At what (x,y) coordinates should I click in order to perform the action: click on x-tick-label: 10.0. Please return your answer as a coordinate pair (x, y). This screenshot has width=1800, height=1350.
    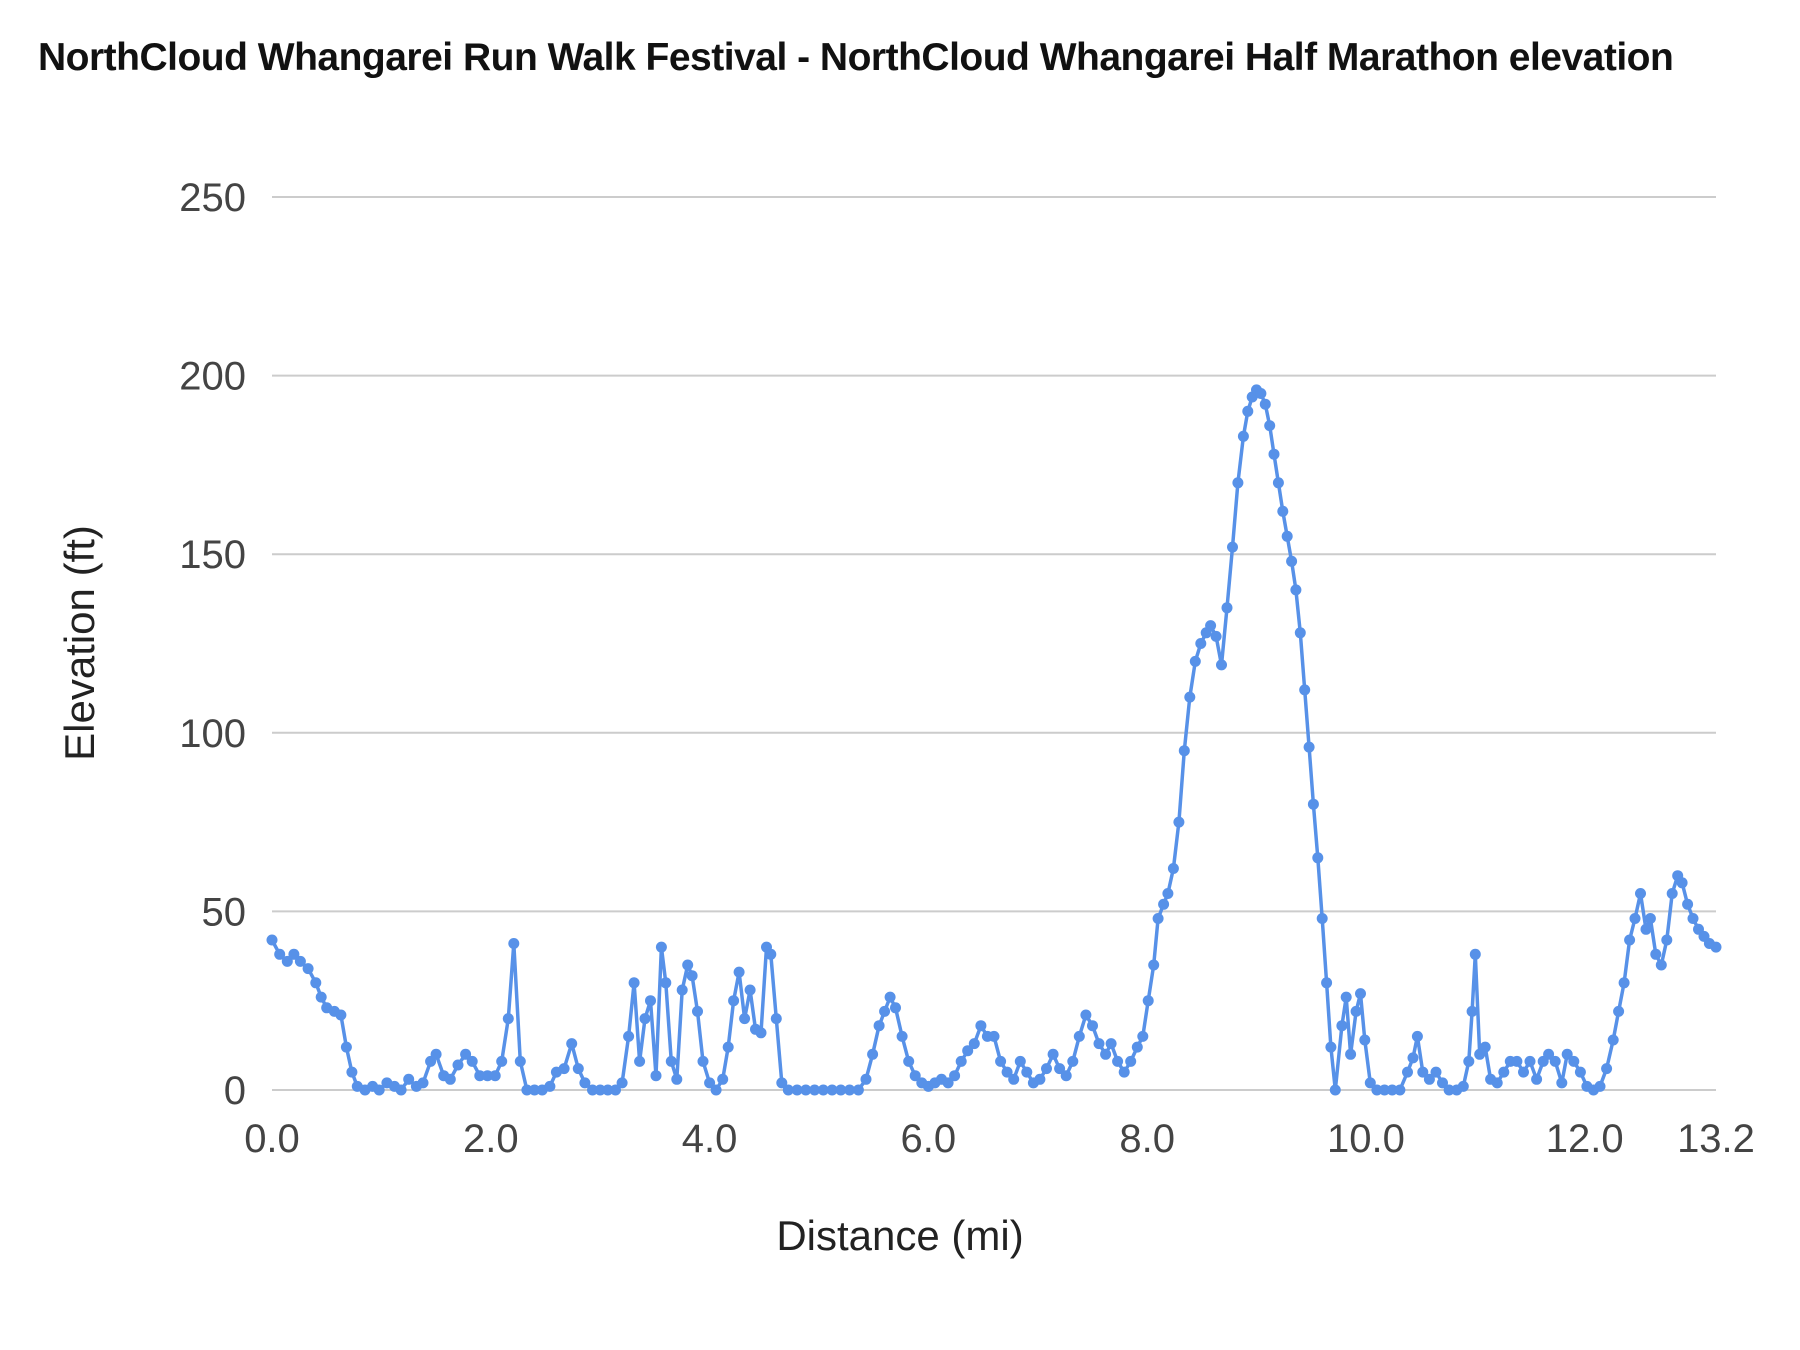
    Looking at the image, I should click on (1366, 1139).